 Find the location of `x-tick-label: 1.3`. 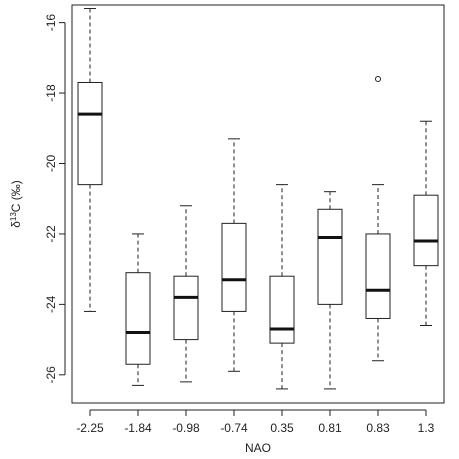

x-tick-label: 1.3 is located at coordinates (426, 428).